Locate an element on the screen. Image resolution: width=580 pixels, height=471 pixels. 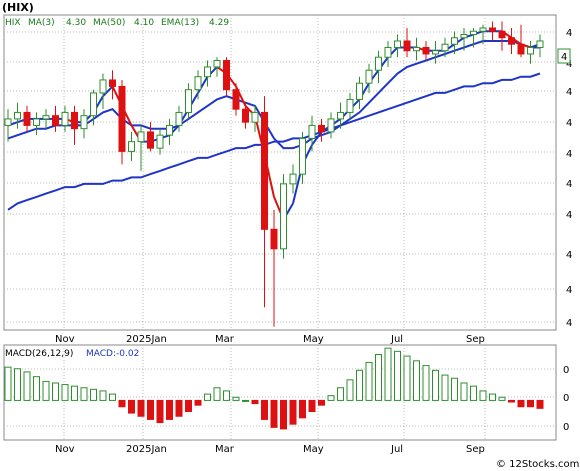
macd-axis-label: 0 is located at coordinates (566, 398).